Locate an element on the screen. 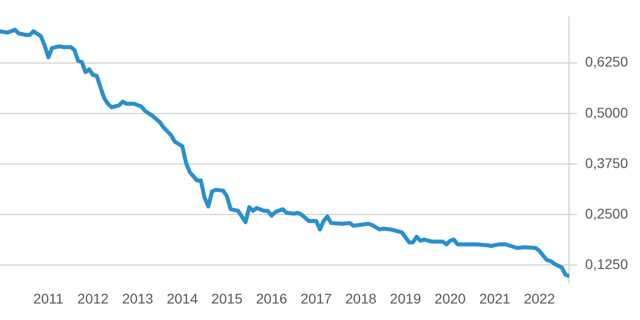  x-tick-label: 2013 is located at coordinates (138, 298).